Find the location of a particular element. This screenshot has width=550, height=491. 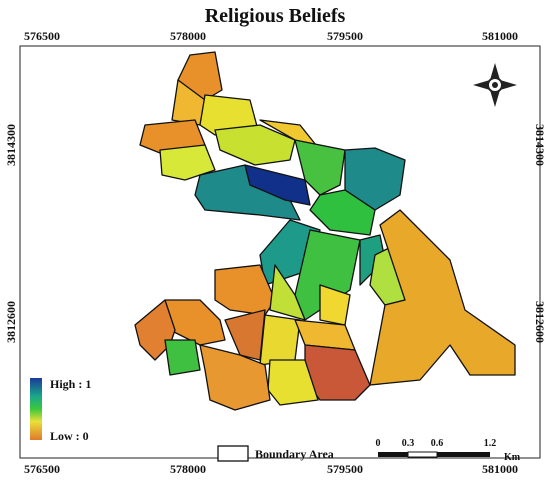

scale-label: 0 is located at coordinates (378, 443).